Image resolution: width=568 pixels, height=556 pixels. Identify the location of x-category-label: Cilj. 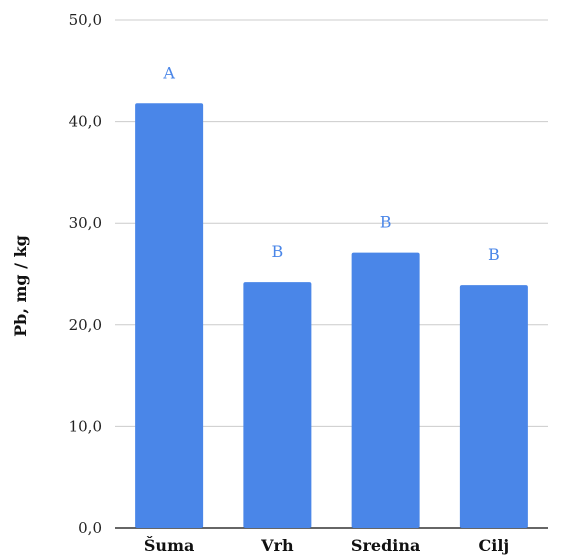
(494, 545).